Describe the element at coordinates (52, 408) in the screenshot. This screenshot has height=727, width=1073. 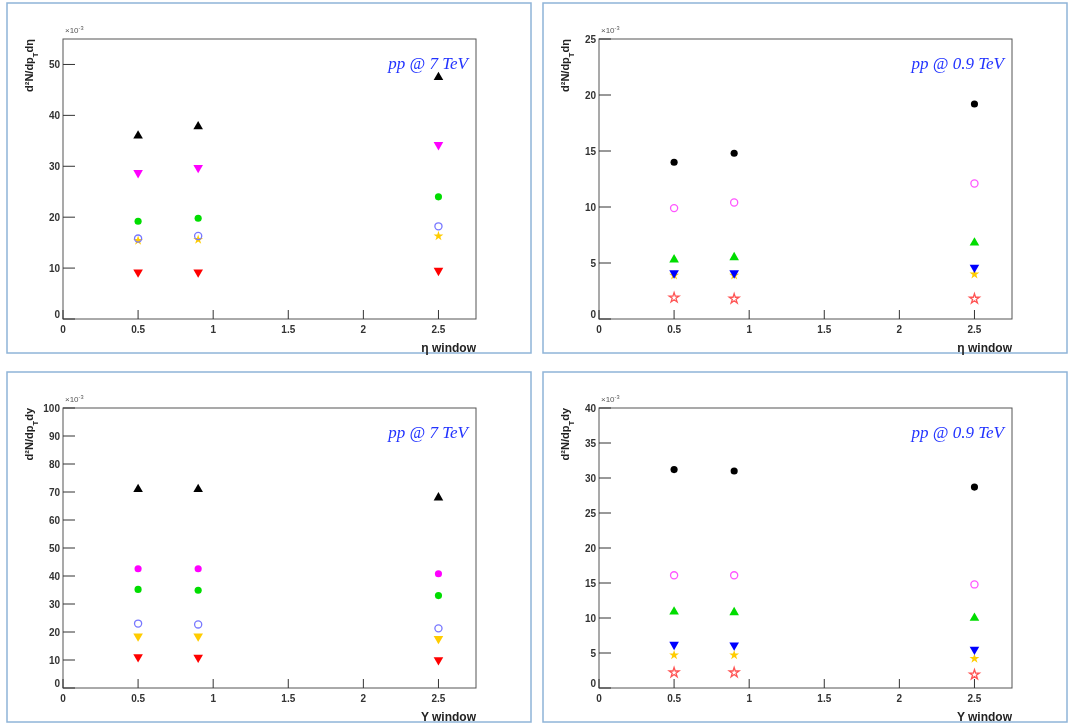
I see `y-tick-label: 100` at that location.